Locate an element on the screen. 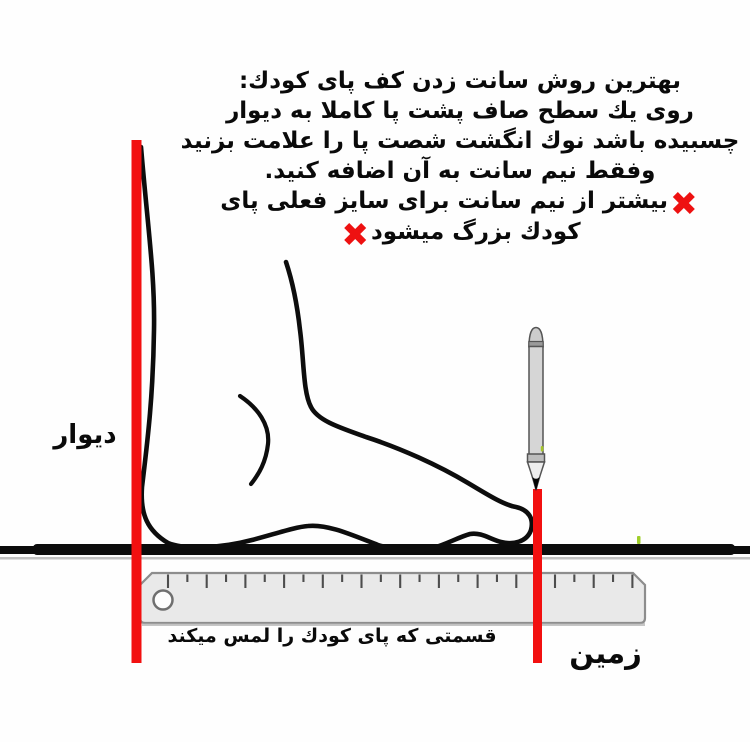 This screenshot has width=750, height=742. pencil-tip is located at coordinates (536, 484).